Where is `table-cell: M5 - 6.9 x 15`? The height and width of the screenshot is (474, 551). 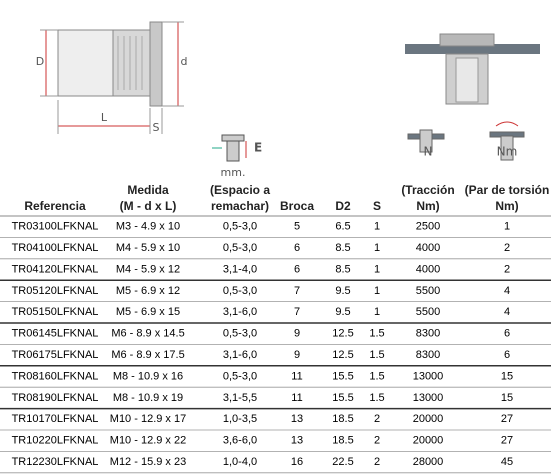 table-cell: M5 - 6.9 x 15 is located at coordinates (148, 312).